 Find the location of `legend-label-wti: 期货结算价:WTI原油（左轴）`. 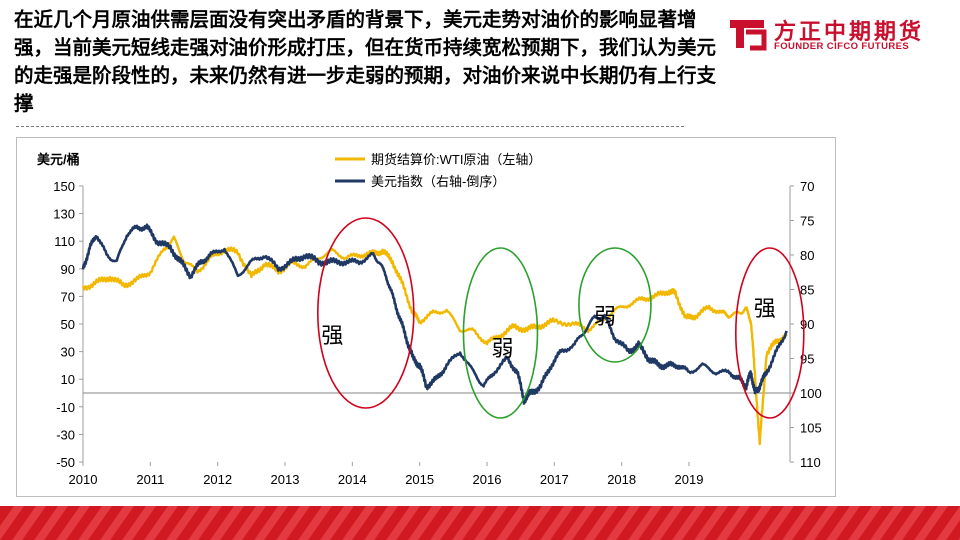

legend-label-wti: 期货结算价:WTI原油（左轴） is located at coordinates (456, 159).